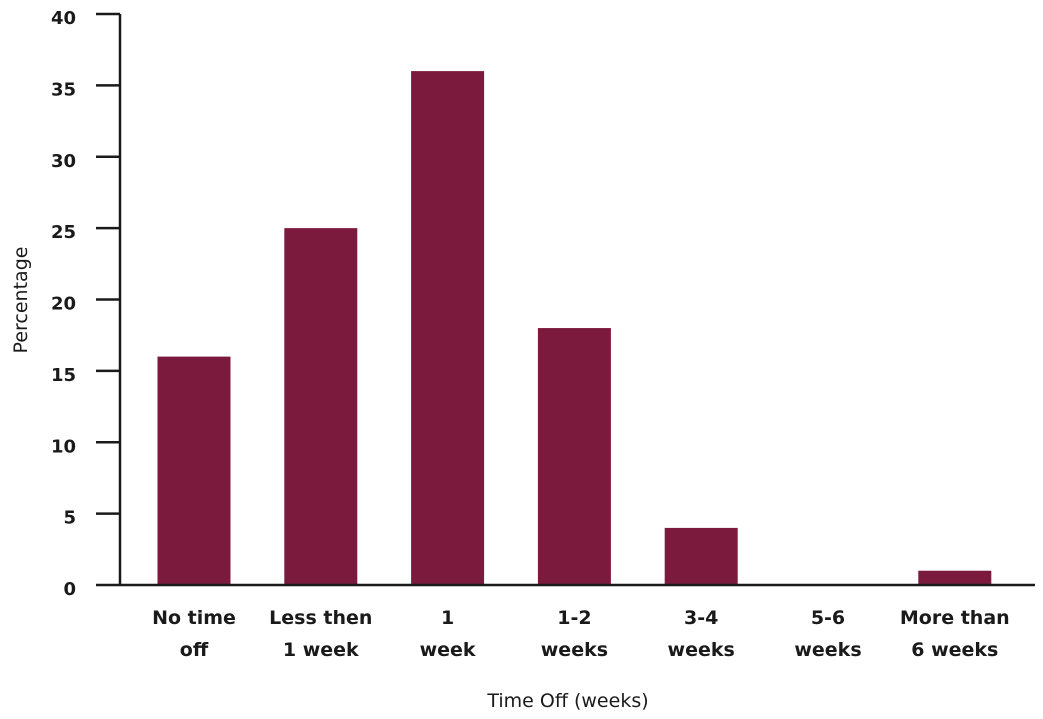 This screenshot has height=719, width=1043. Describe the element at coordinates (828, 618) in the screenshot. I see `x-category-label: 5-6` at that location.